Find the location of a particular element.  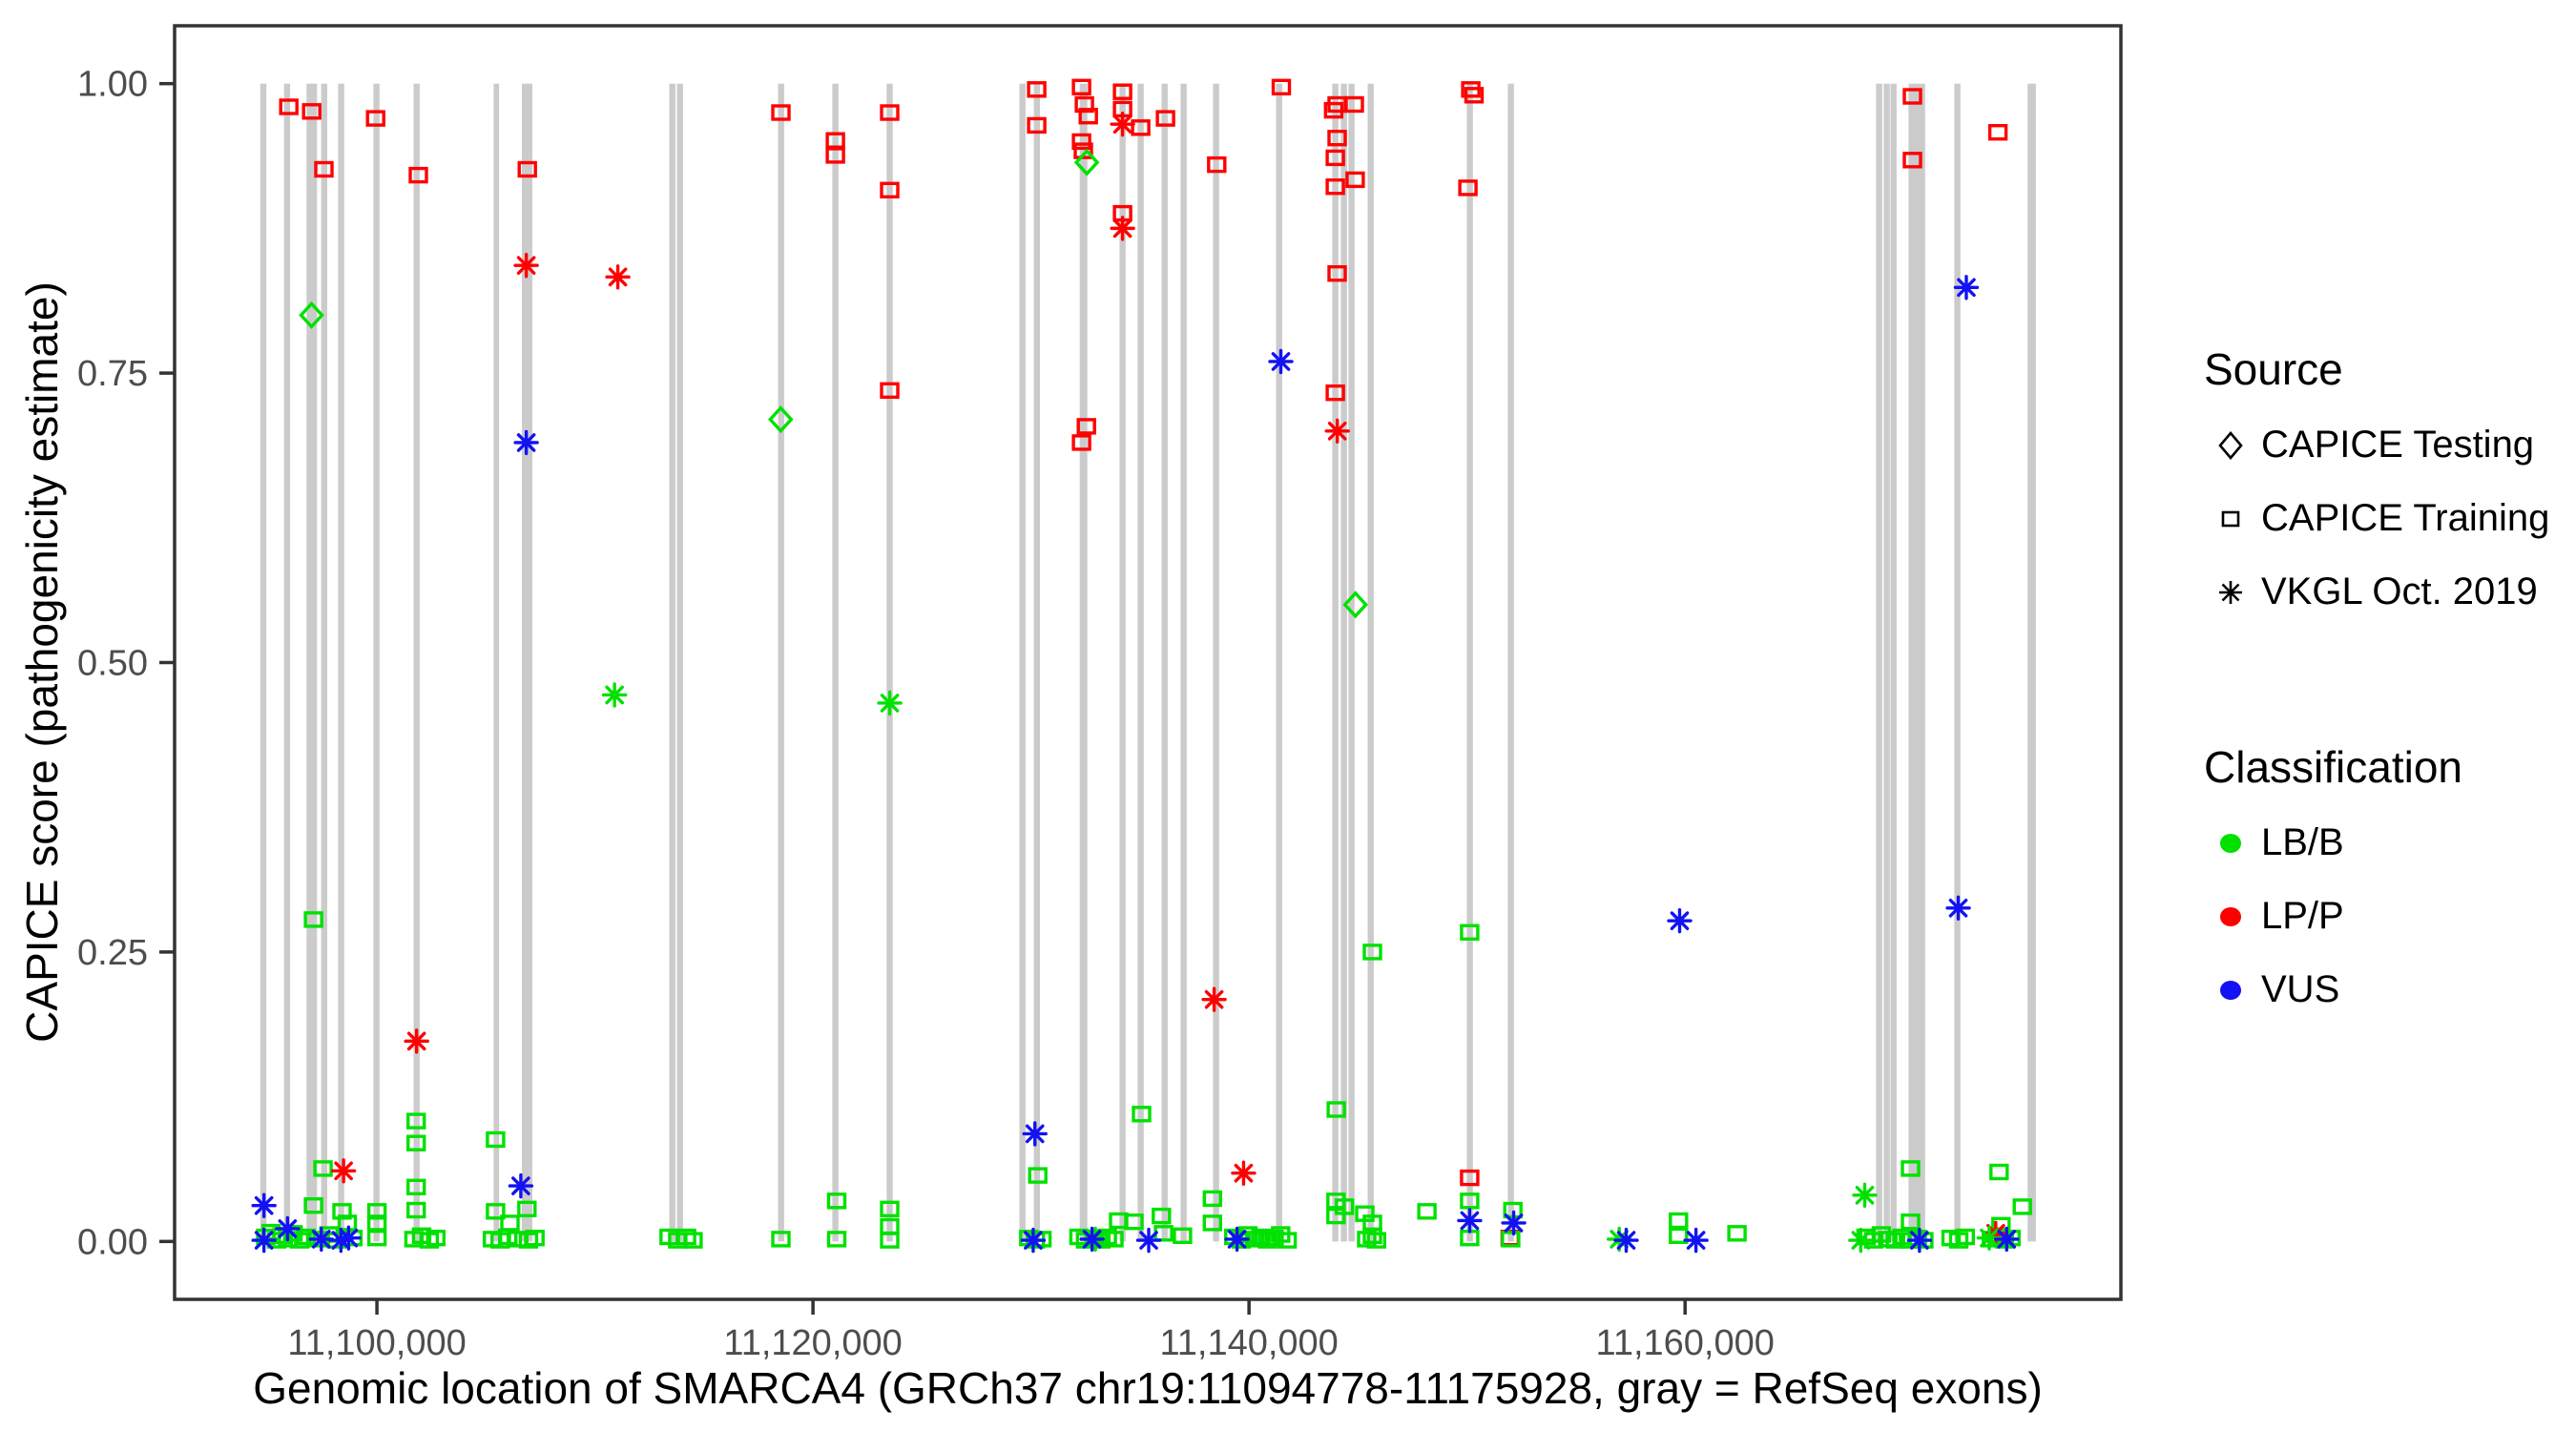

legend-item-vus: VUS is located at coordinates (2385, 990).